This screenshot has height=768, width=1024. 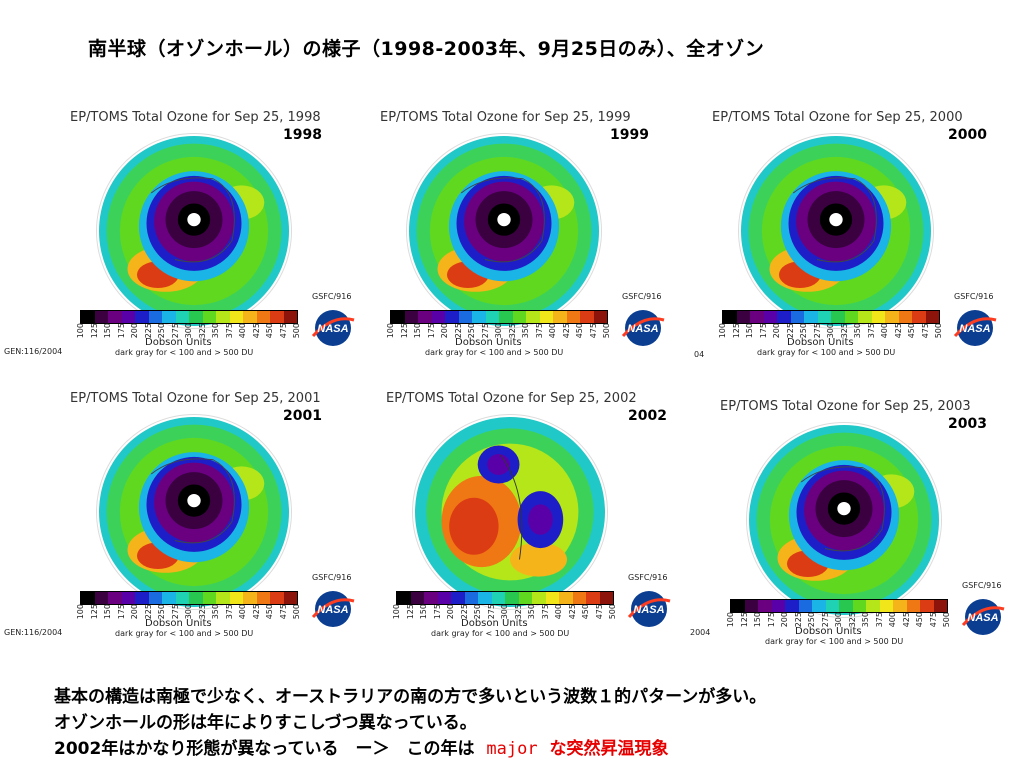 What do you see at coordinates (629, 135) in the screenshot?
I see `panel-year: 1999` at bounding box center [629, 135].